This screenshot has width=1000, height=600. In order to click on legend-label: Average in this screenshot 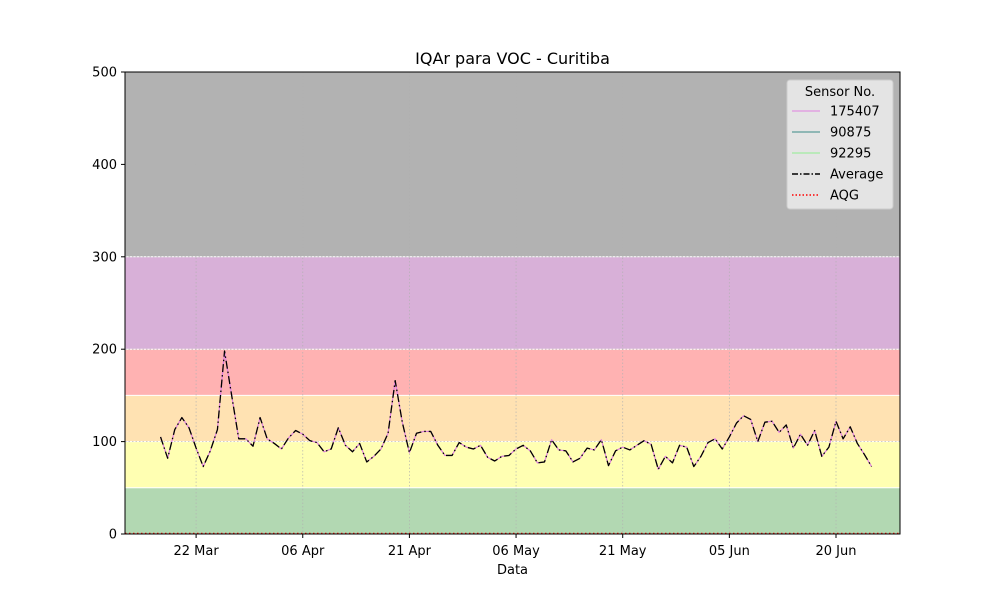, I will do `click(856, 175)`.